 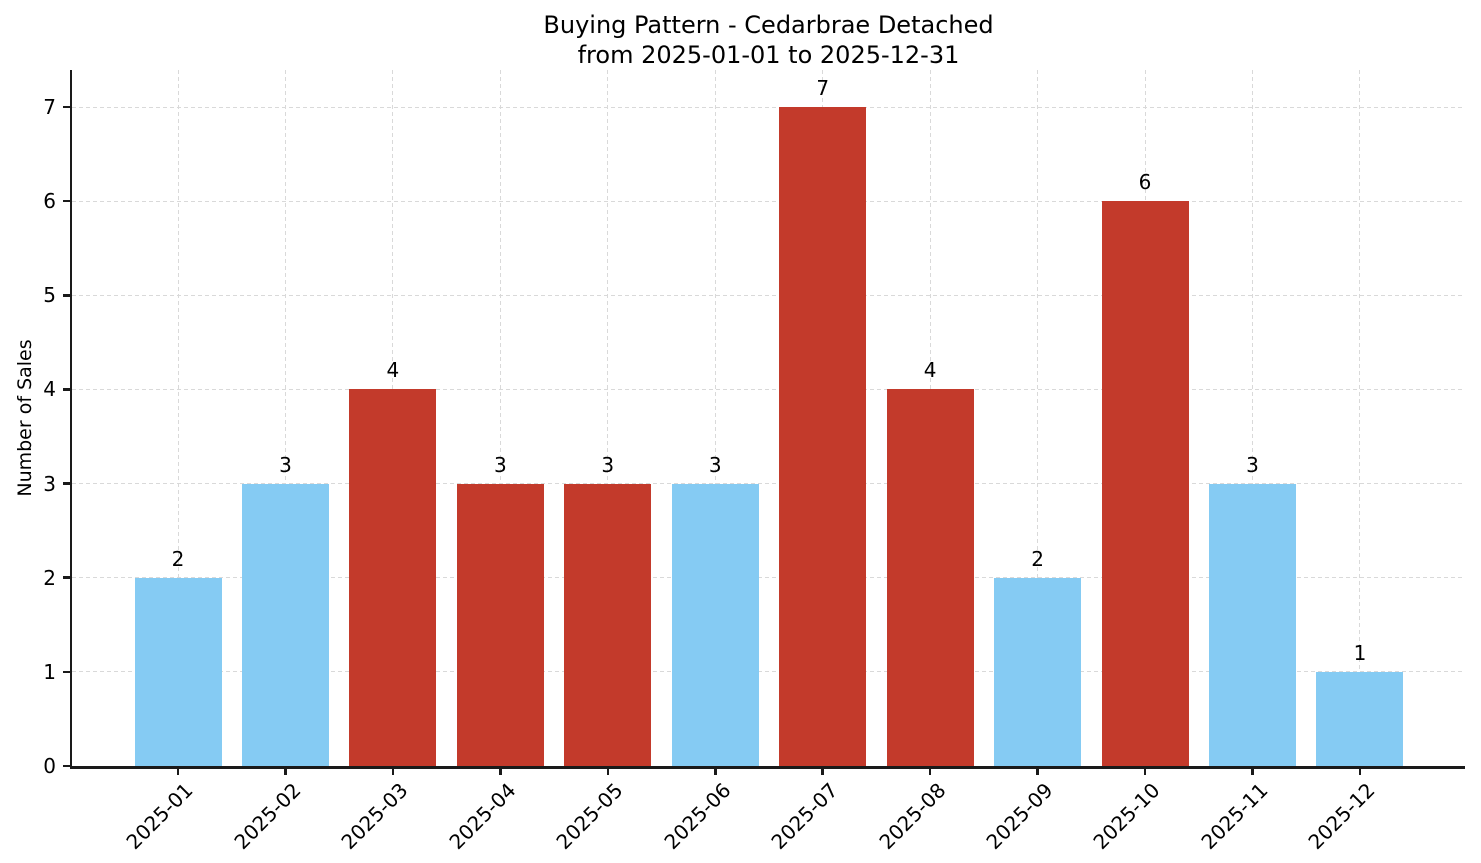 I want to click on bar-value-label: 1, so click(x=1360, y=652).